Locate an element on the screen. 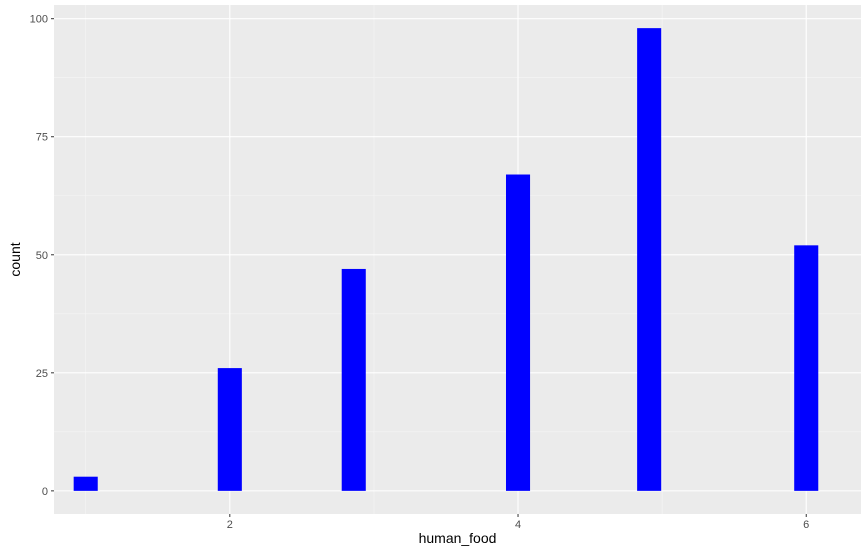 The image size is (866, 553). x-tick-label: 6 is located at coordinates (806, 525).